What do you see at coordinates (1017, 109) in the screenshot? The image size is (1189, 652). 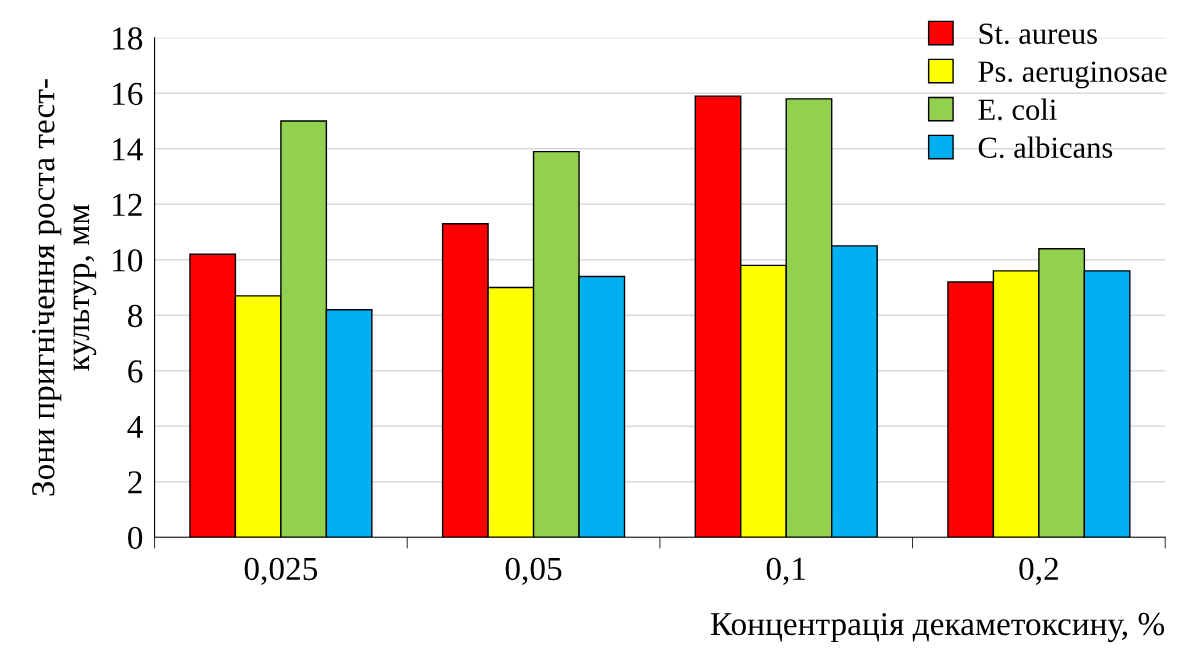 I see `legend-label: E. coli` at bounding box center [1017, 109].